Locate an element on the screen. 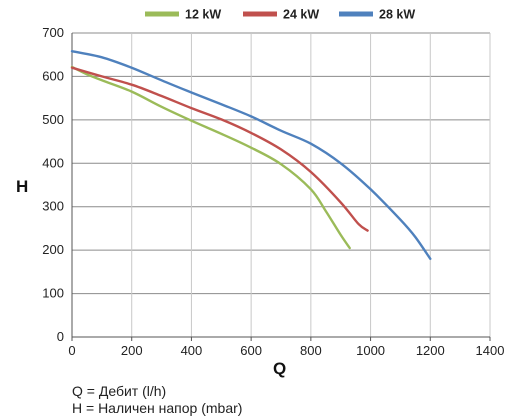 Image resolution: width=516 pixels, height=418 pixels. legend-label-28-kw: 28 kW is located at coordinates (397, 15).